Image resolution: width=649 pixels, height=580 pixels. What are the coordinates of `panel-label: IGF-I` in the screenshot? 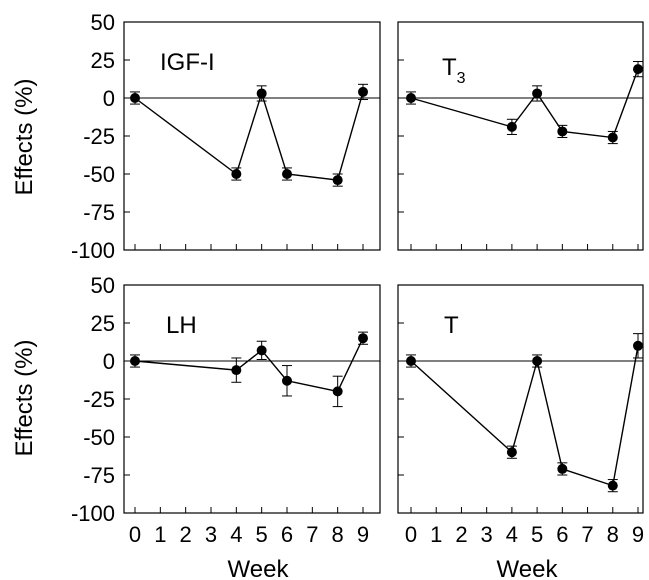 It's located at (187, 62).